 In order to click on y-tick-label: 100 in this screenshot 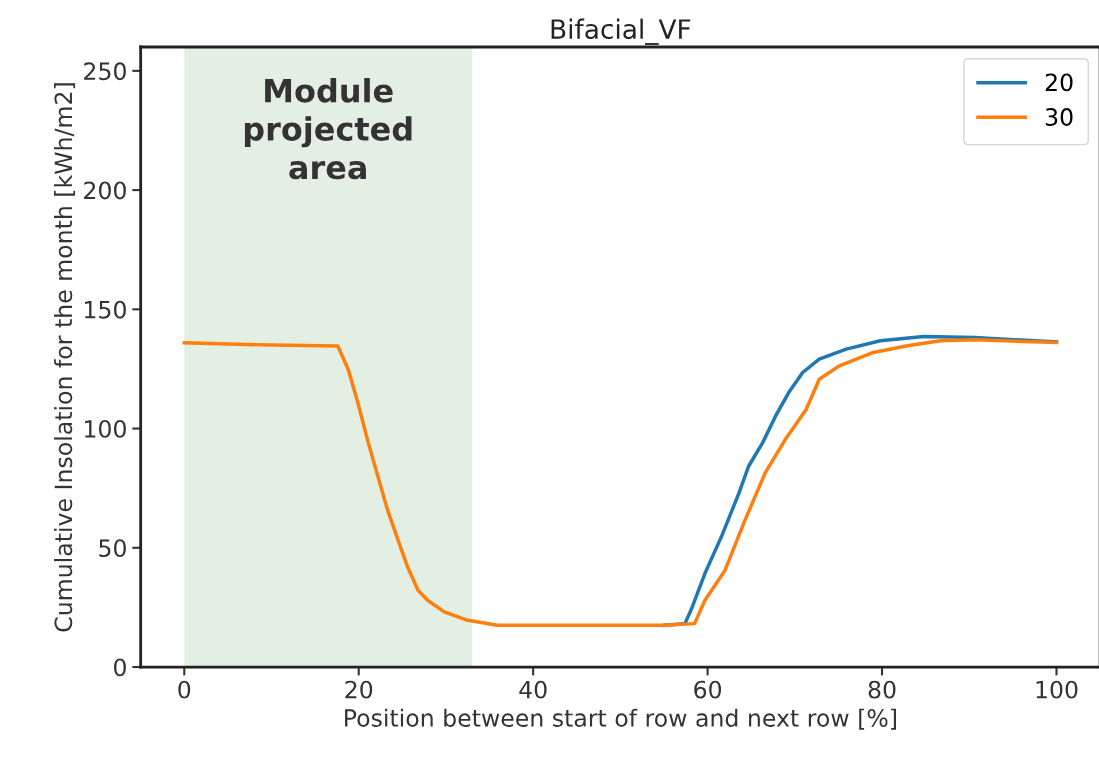, I will do `click(105, 429)`.